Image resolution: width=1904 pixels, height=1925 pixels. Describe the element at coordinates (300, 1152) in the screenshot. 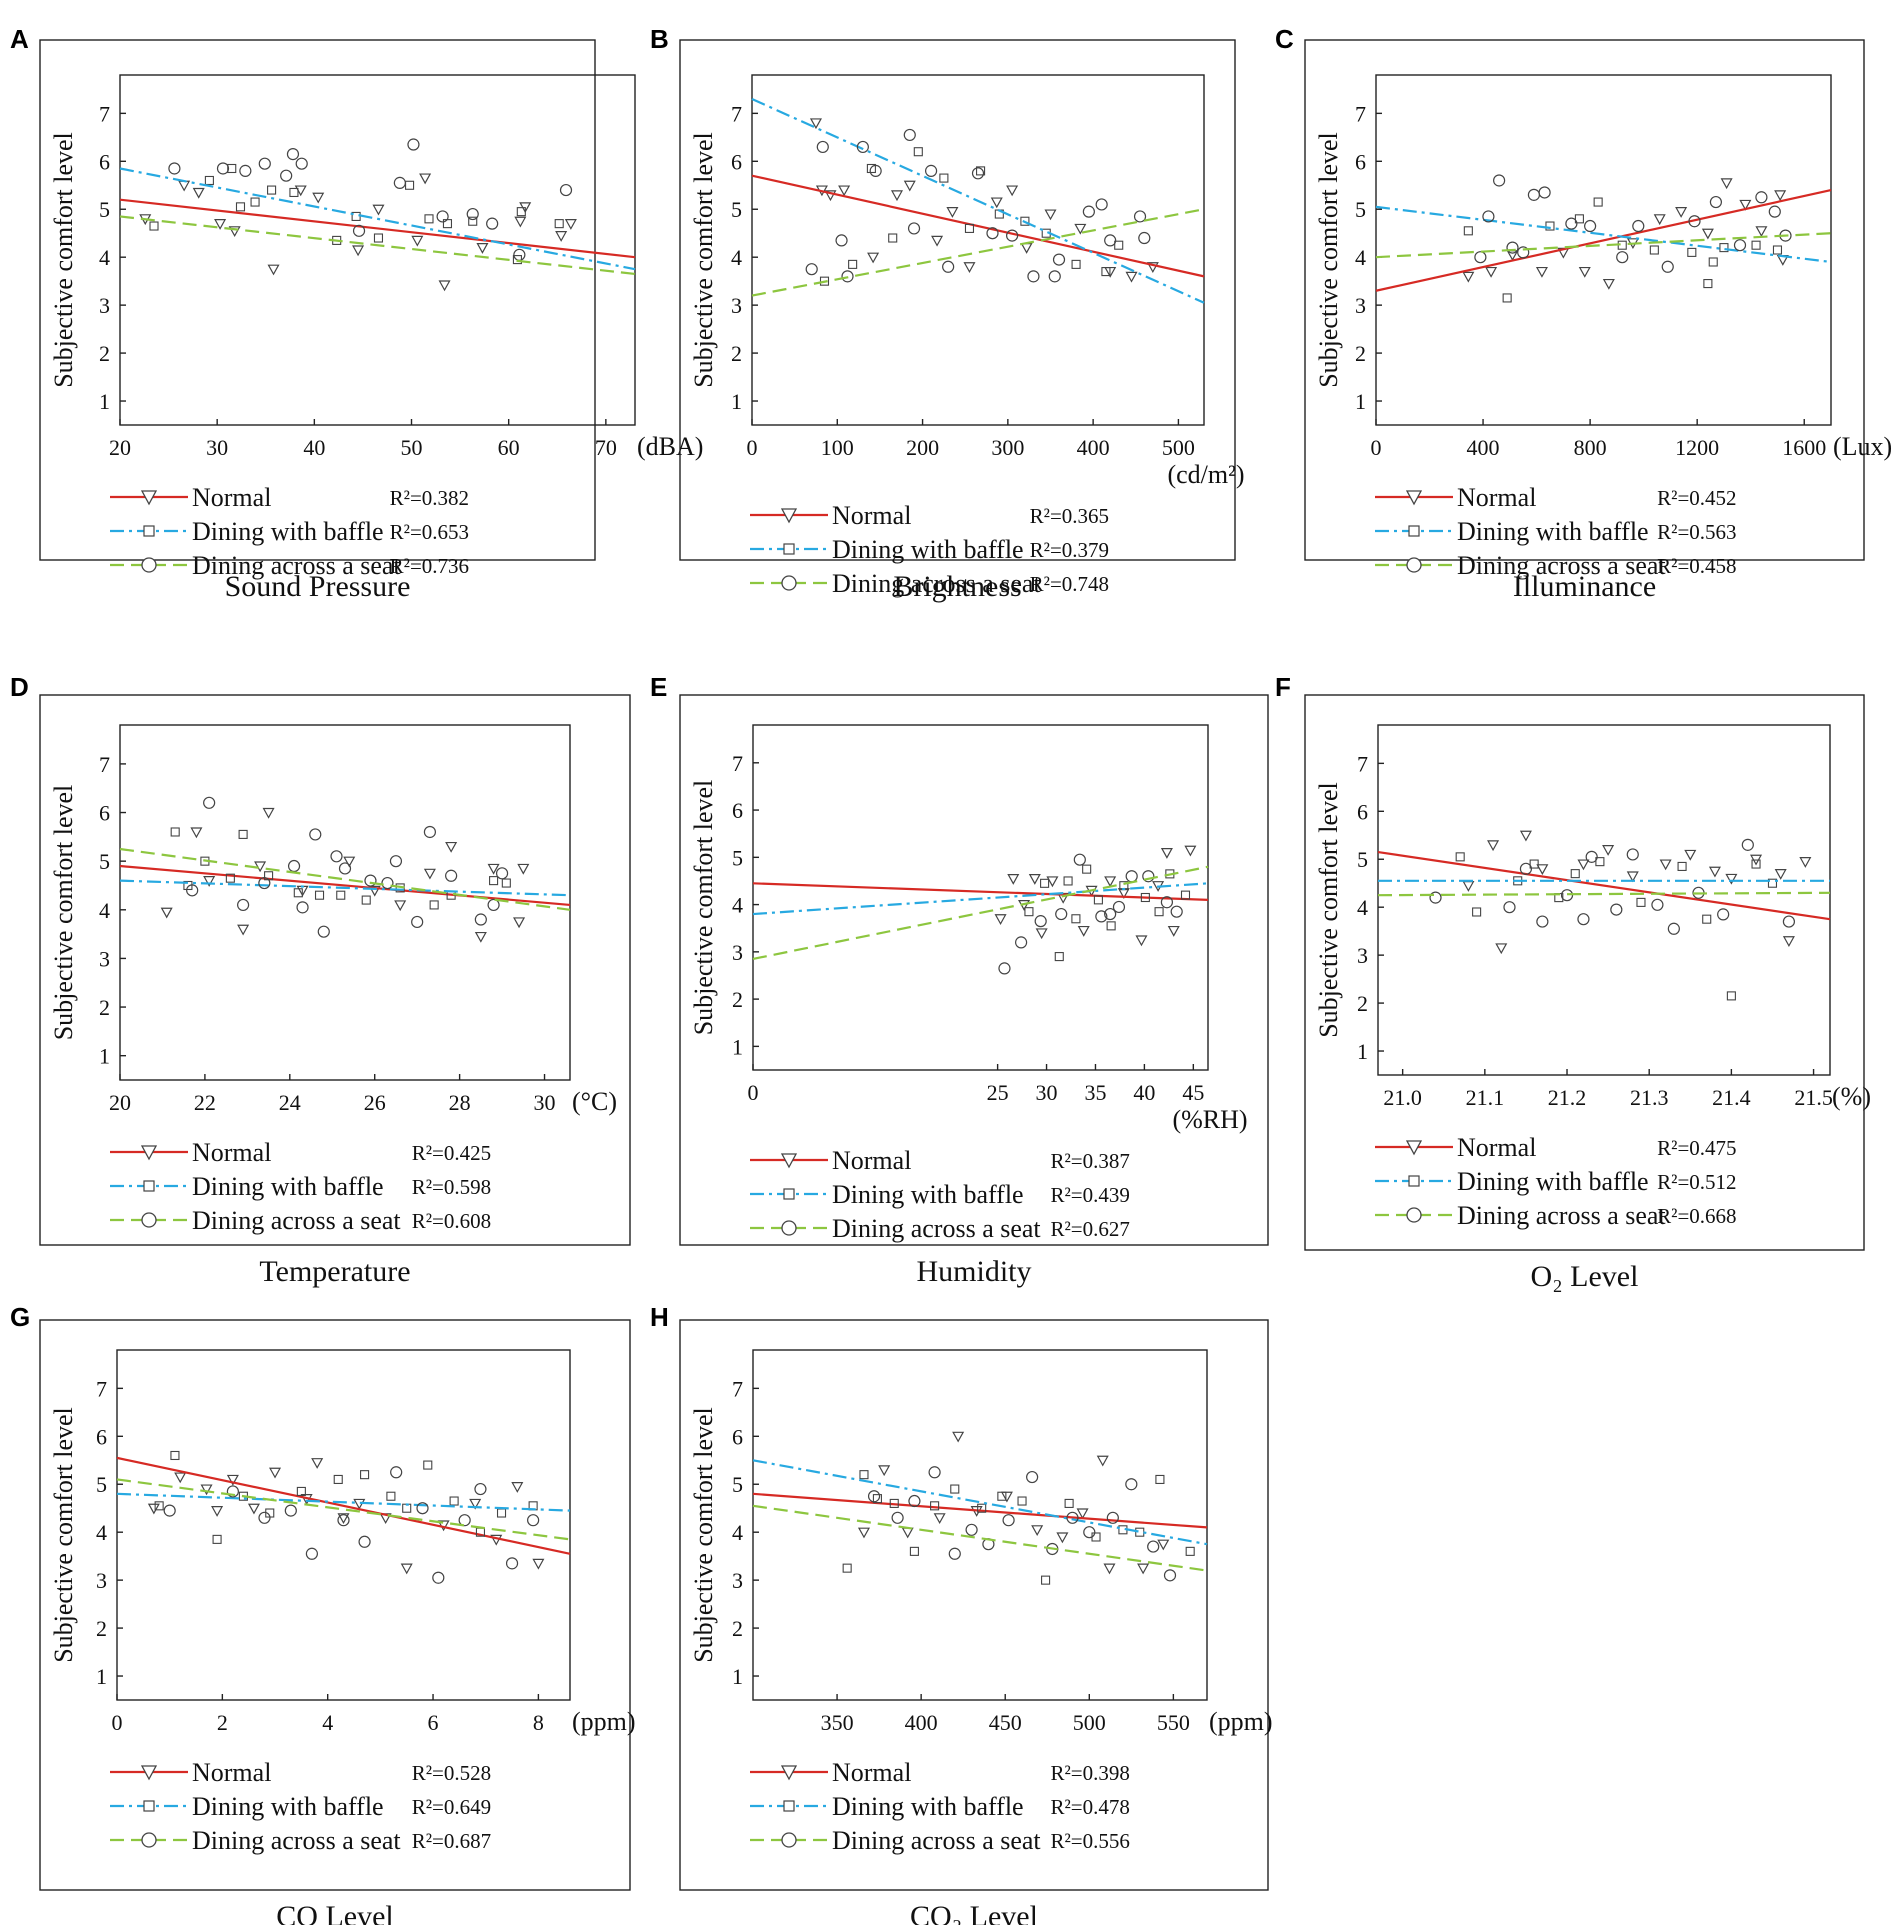

I see `legend-entry-normal: Normal R²=0.425` at that location.